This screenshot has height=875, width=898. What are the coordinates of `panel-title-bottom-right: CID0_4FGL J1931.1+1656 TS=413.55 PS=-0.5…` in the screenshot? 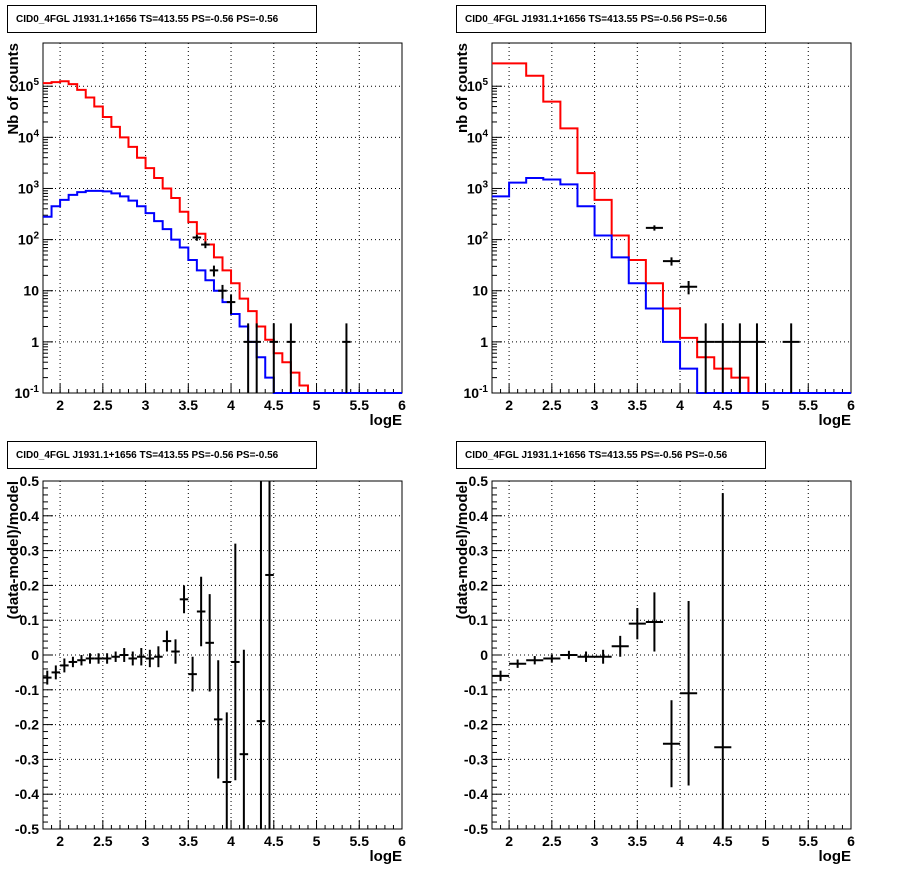 It's located at (611, 455).